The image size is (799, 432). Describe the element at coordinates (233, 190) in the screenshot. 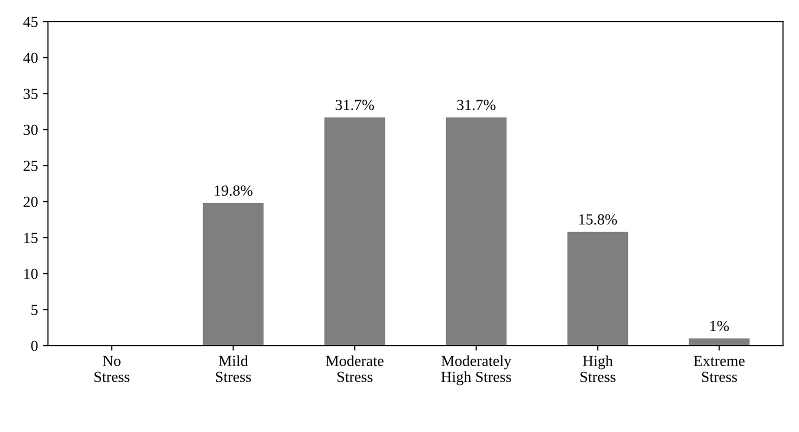

I see `data-label: 19.8%` at that location.